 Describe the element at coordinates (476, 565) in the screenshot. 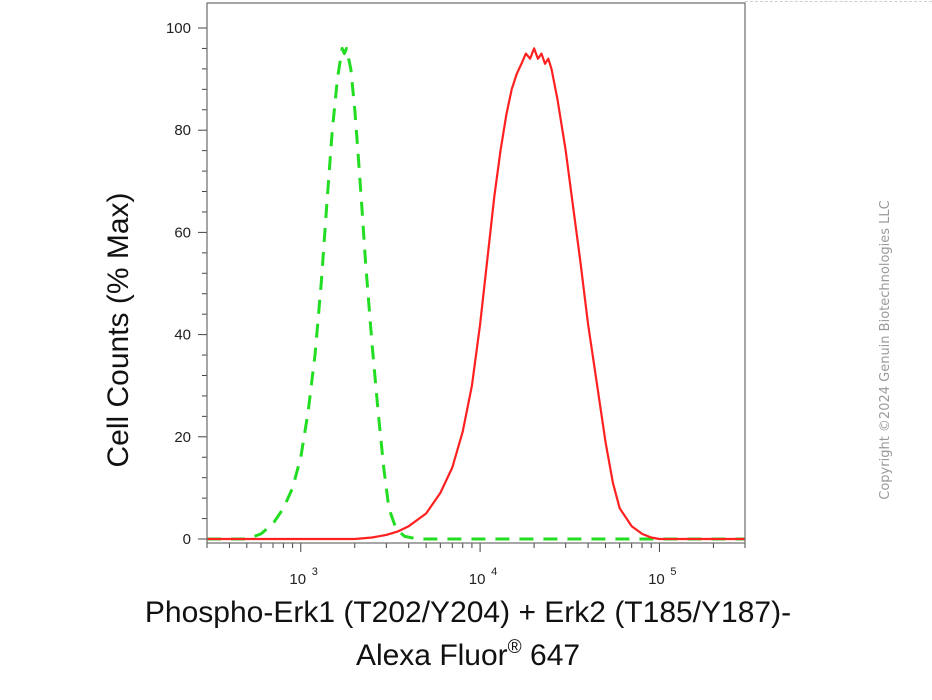

I see `x-axis-ticks: 10 3 10 4 10 5` at that location.